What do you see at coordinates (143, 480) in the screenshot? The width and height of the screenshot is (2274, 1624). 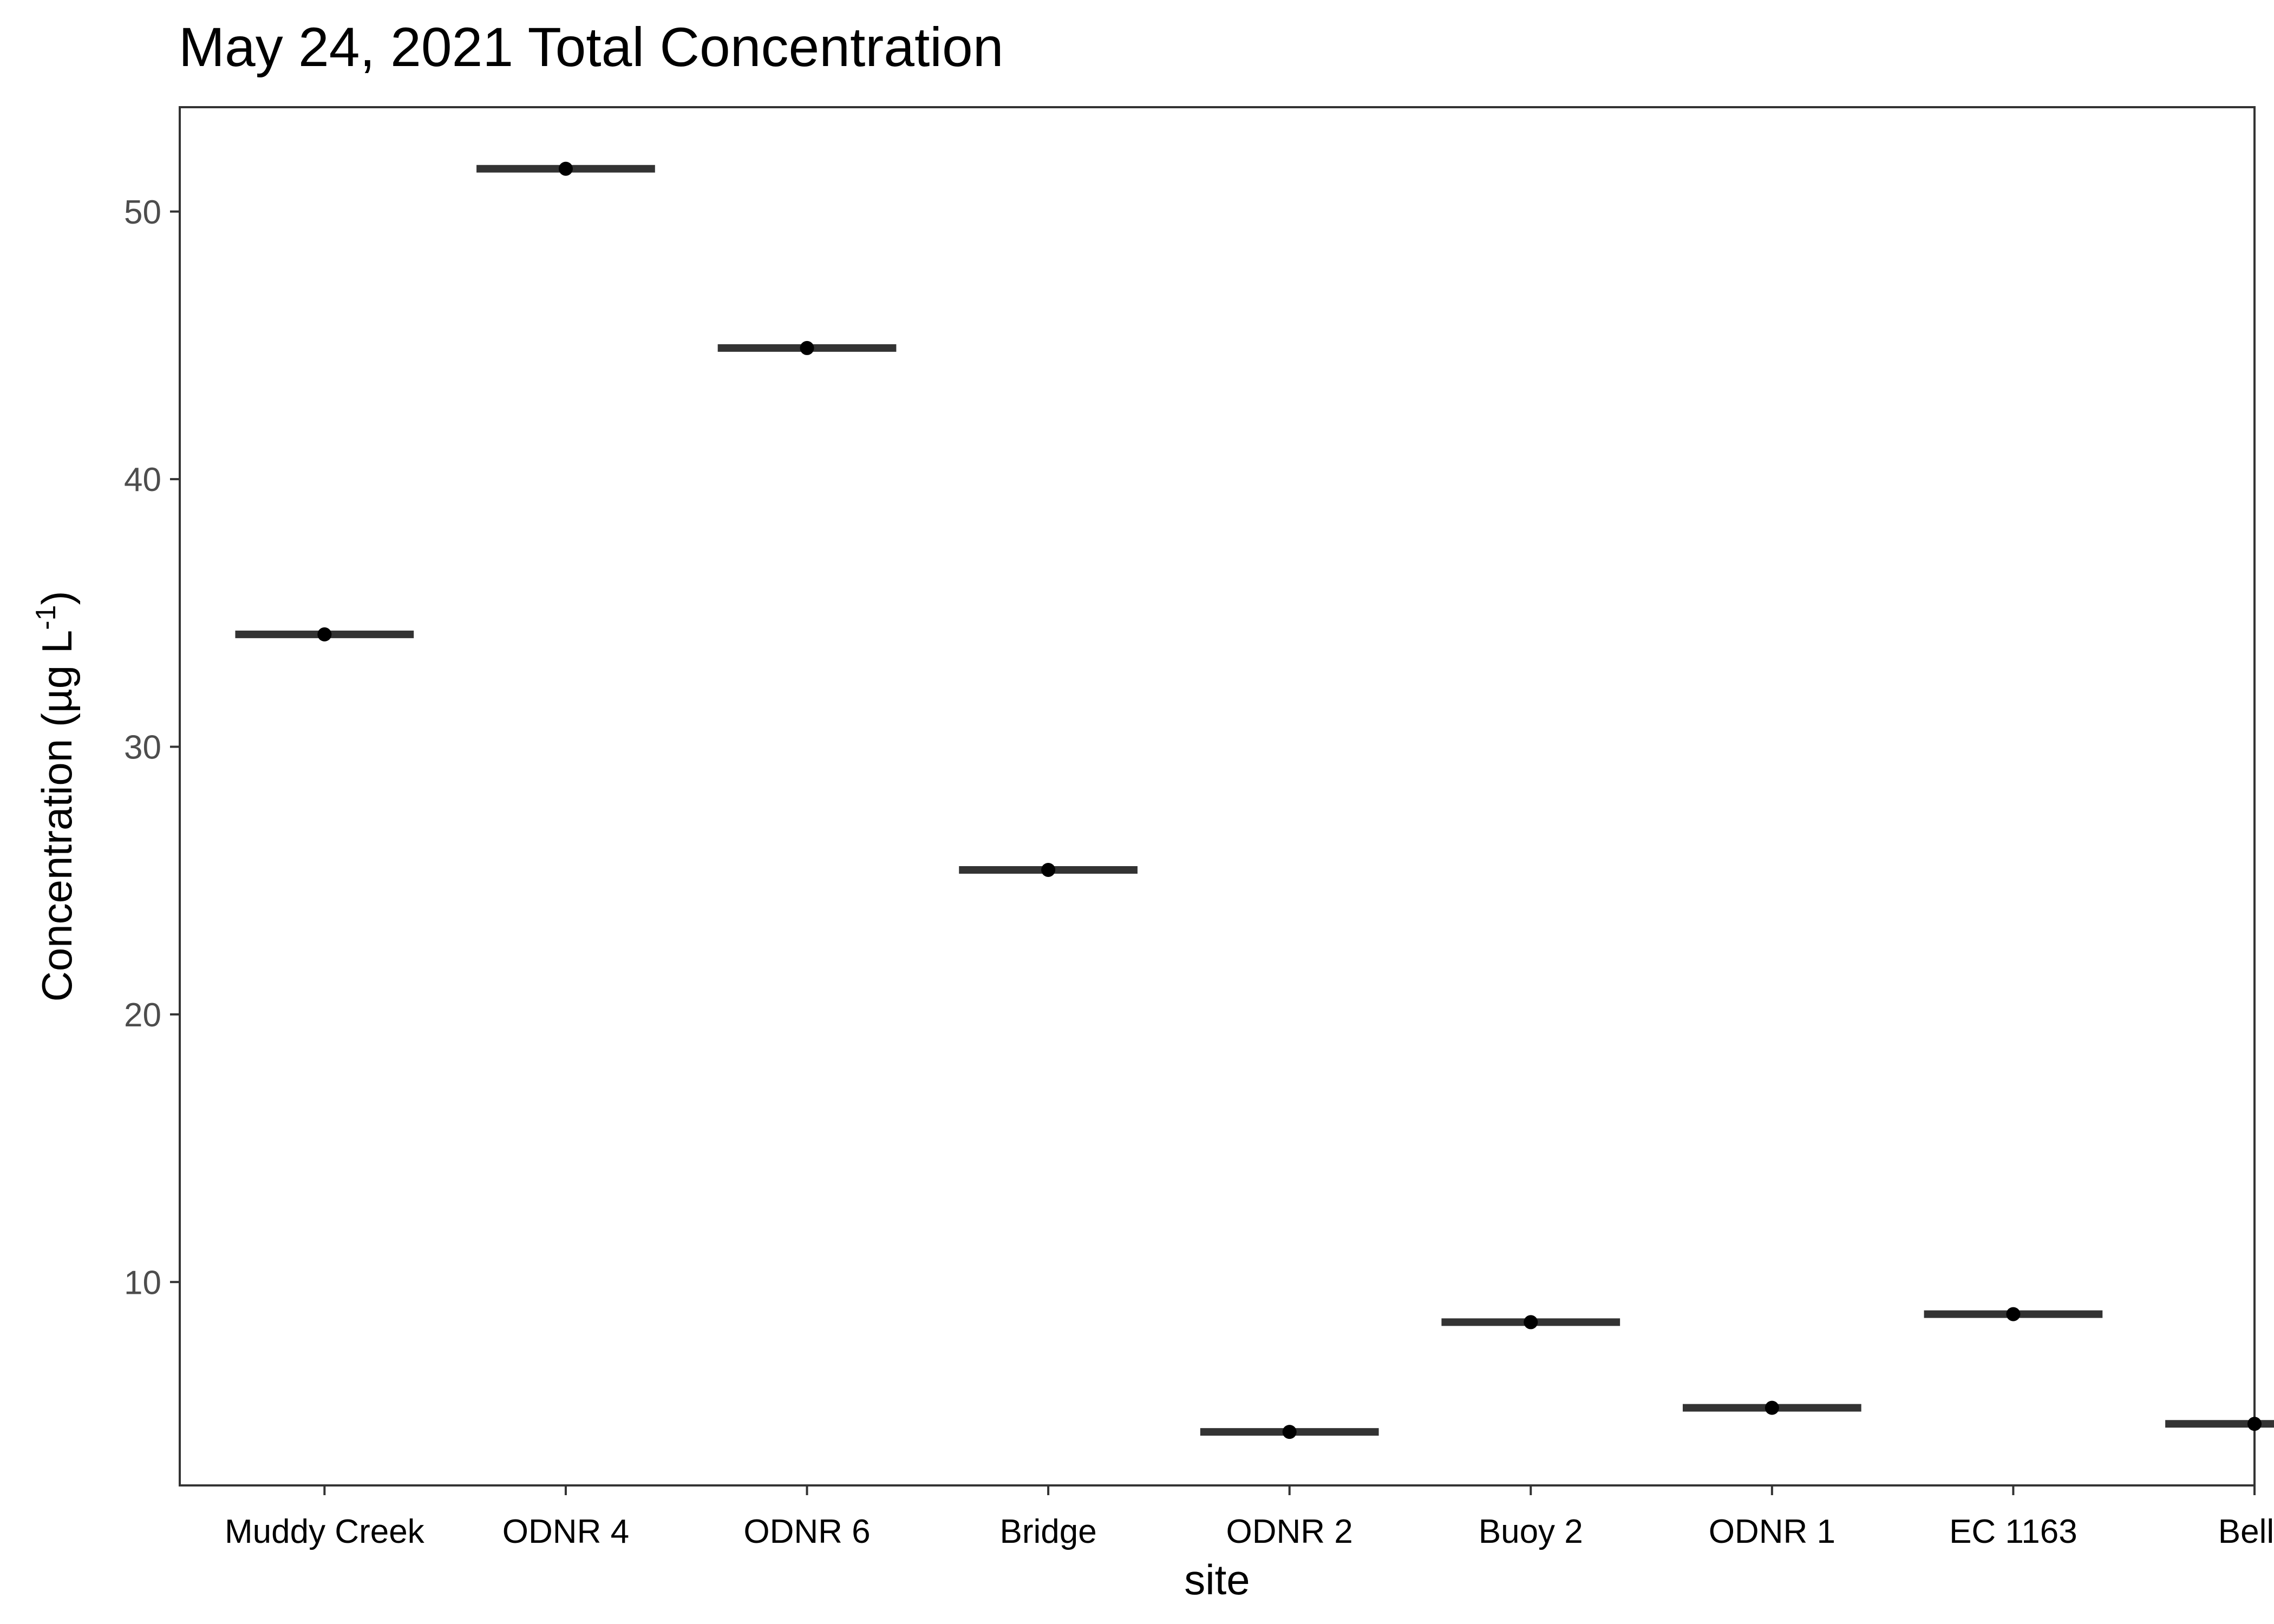 I see `y-tick-label: 40` at bounding box center [143, 480].